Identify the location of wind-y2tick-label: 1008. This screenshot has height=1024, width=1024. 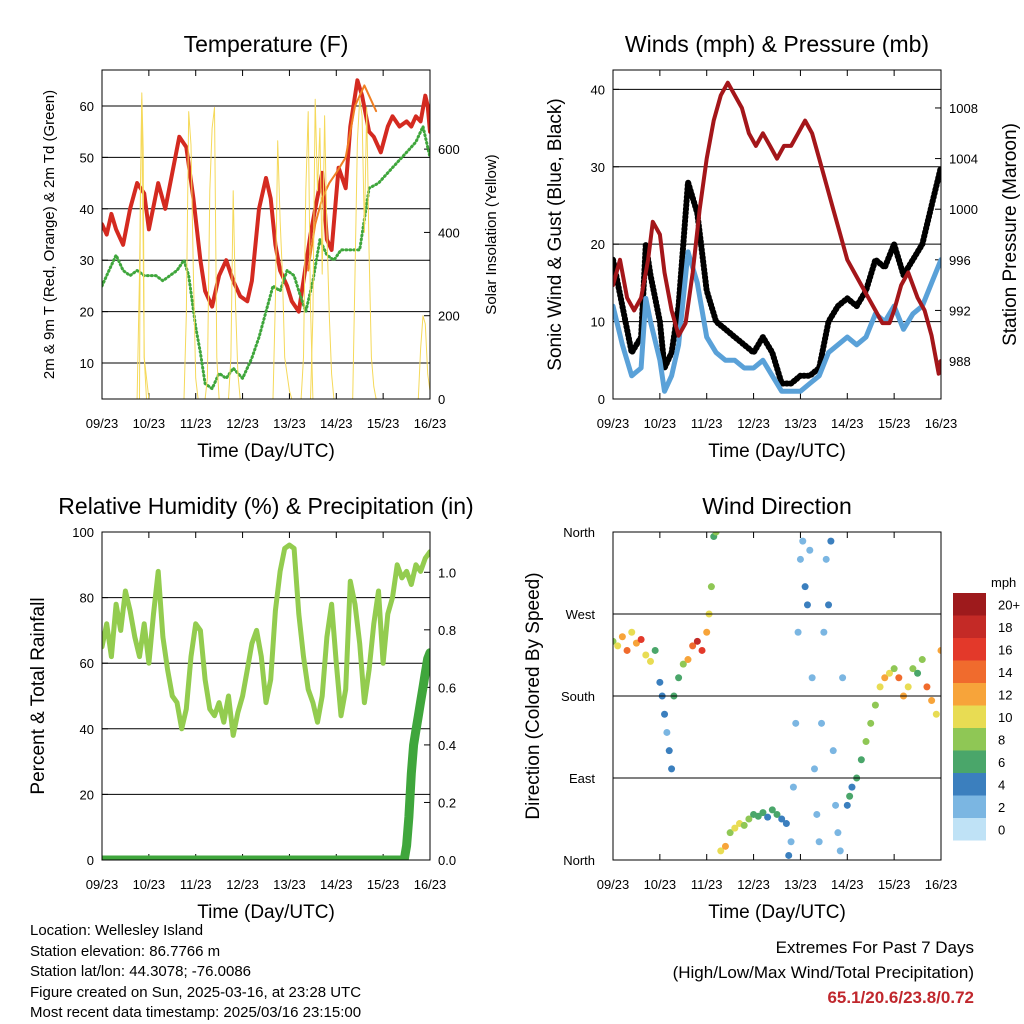
(963, 108).